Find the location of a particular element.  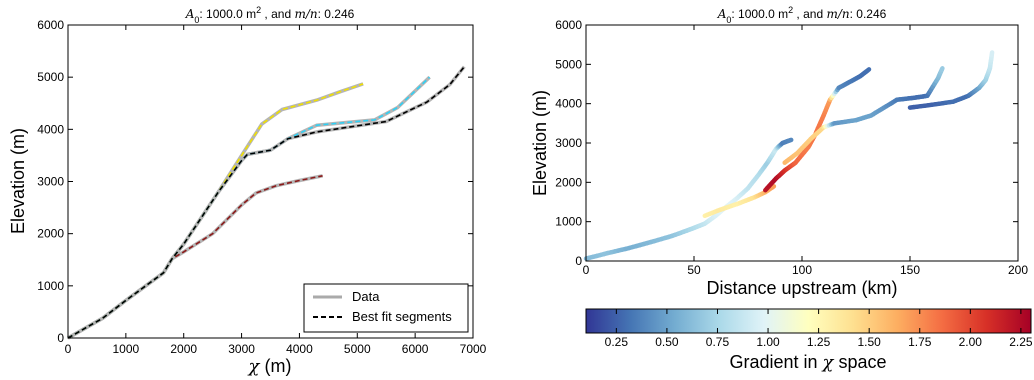

legend-data-label: Data is located at coordinates (366, 296).